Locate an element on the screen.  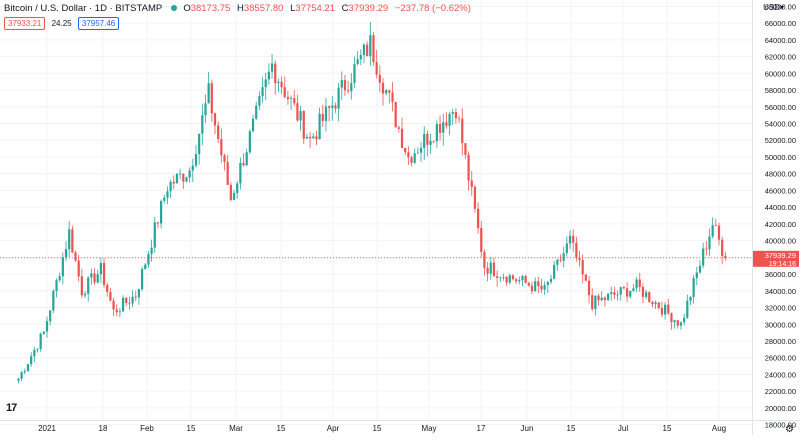
price-tag-value: 37939.29 is located at coordinates (780, 255).